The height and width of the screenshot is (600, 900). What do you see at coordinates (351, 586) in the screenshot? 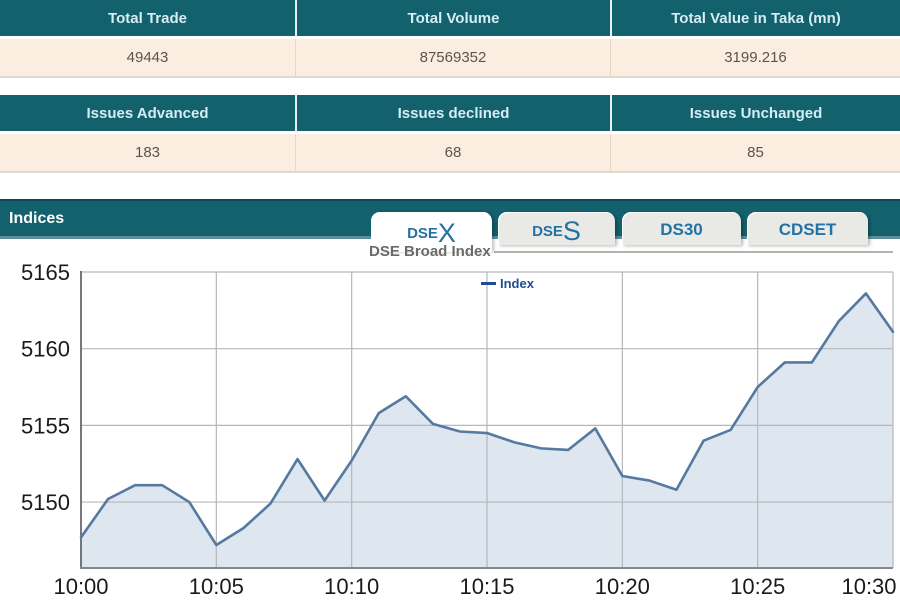
I see `svg-text: 10:10` at bounding box center [351, 586].